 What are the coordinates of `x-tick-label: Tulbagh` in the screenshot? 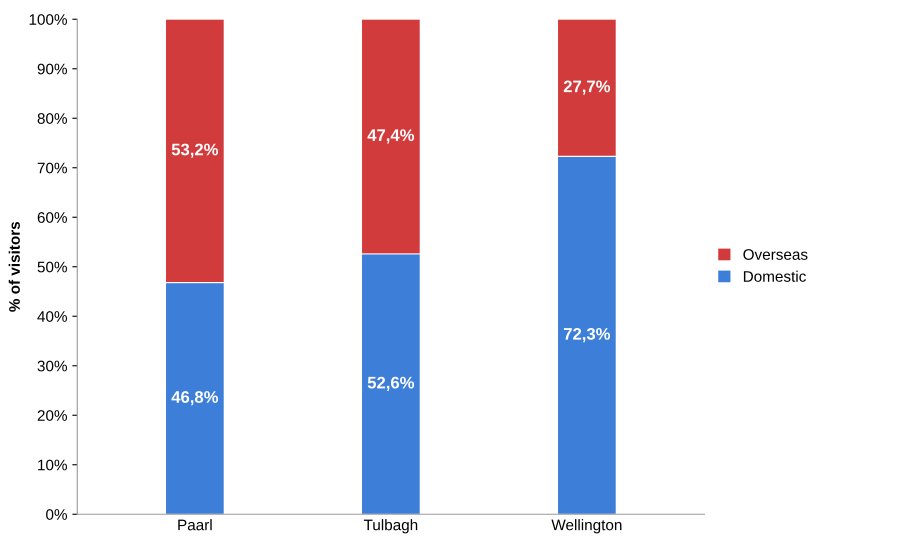 It's located at (391, 526).